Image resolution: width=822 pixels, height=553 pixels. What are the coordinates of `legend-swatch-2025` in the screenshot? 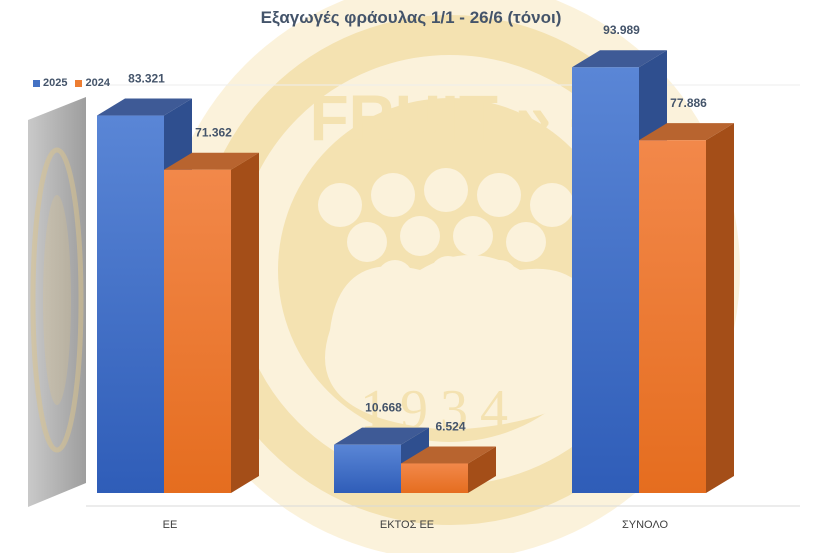 It's located at (36, 83).